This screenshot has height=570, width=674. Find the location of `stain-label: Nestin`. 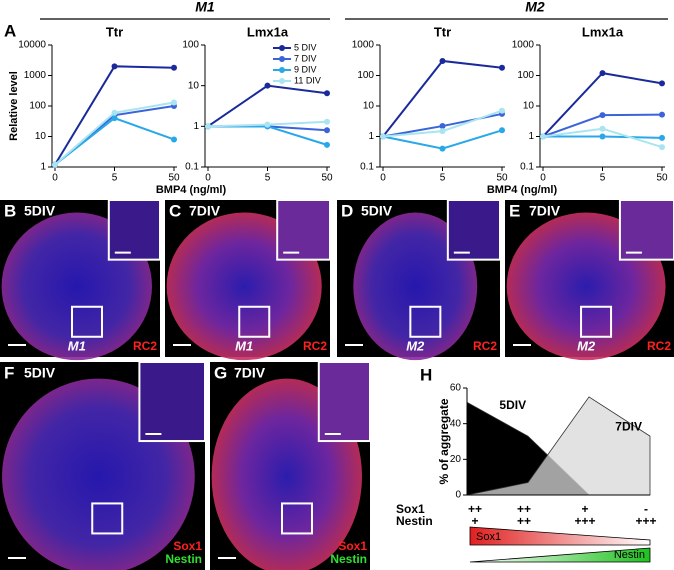

stain-label: Nestin is located at coordinates (183, 559).